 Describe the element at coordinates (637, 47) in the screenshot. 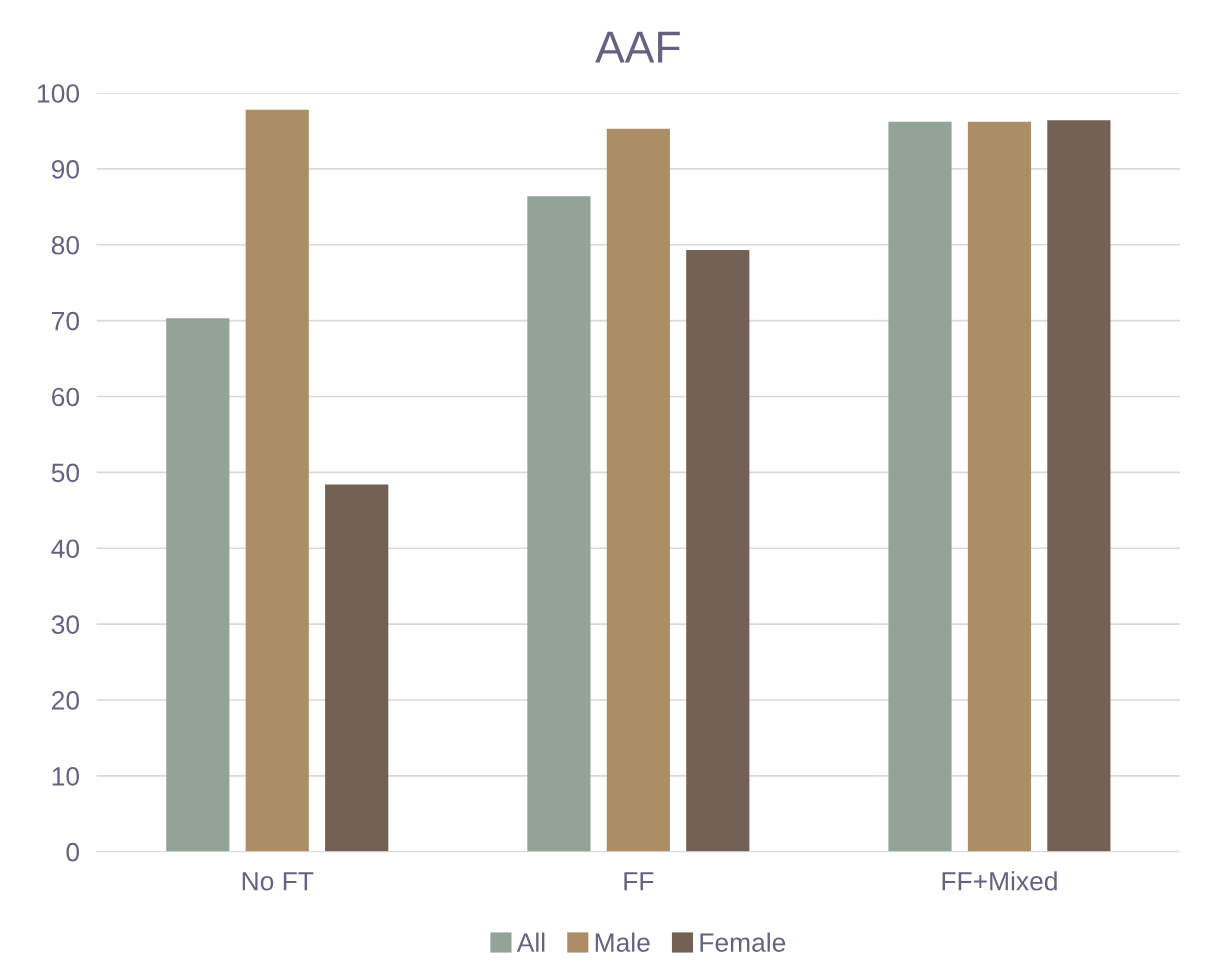

I see `chart-title: AAF` at that location.